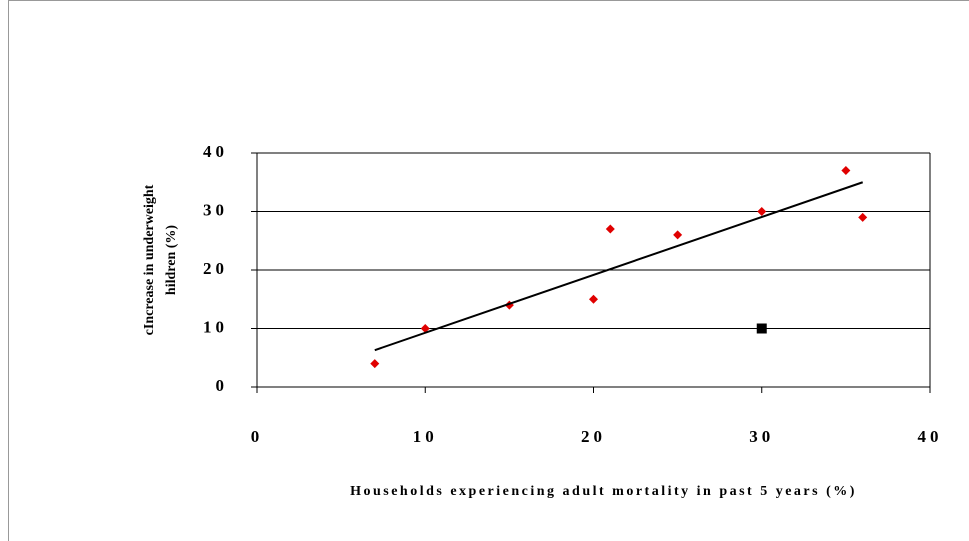 The height and width of the screenshot is (541, 969). Describe the element at coordinates (171, 260) in the screenshot. I see `y-axis-label: hildren (%)` at that location.